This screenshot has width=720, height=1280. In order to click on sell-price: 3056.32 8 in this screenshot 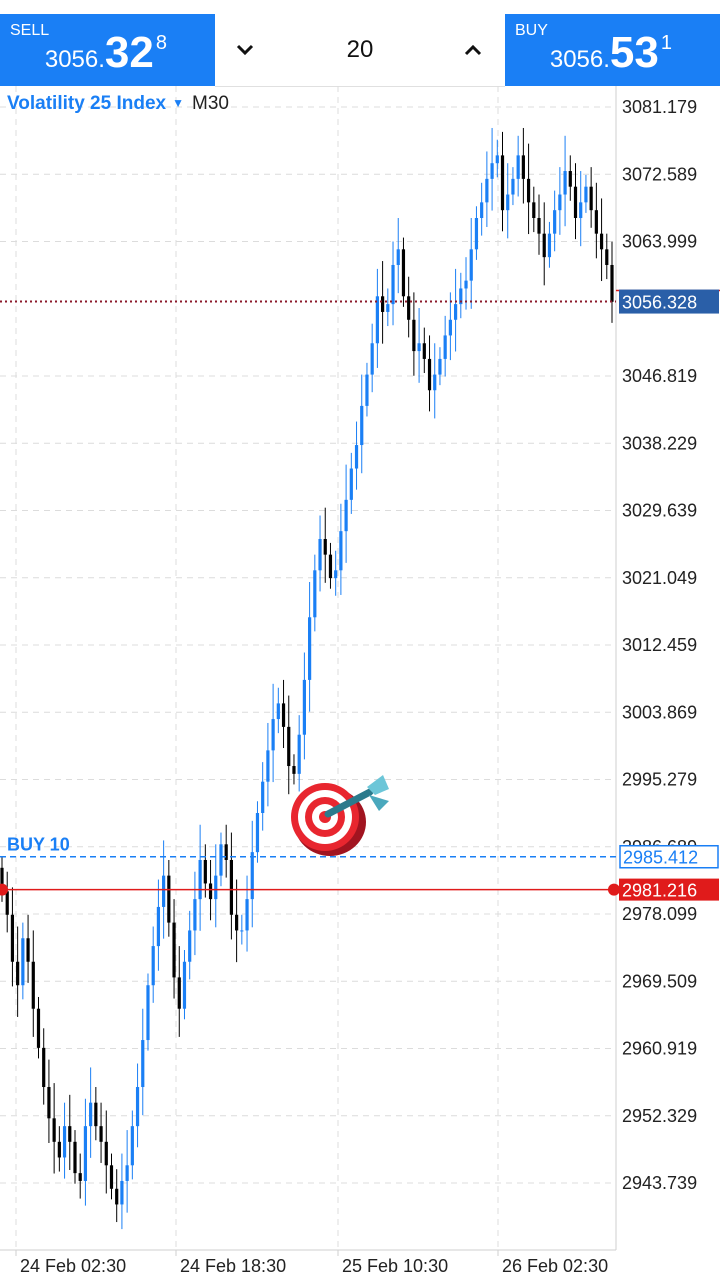, I will do `click(105, 52)`.